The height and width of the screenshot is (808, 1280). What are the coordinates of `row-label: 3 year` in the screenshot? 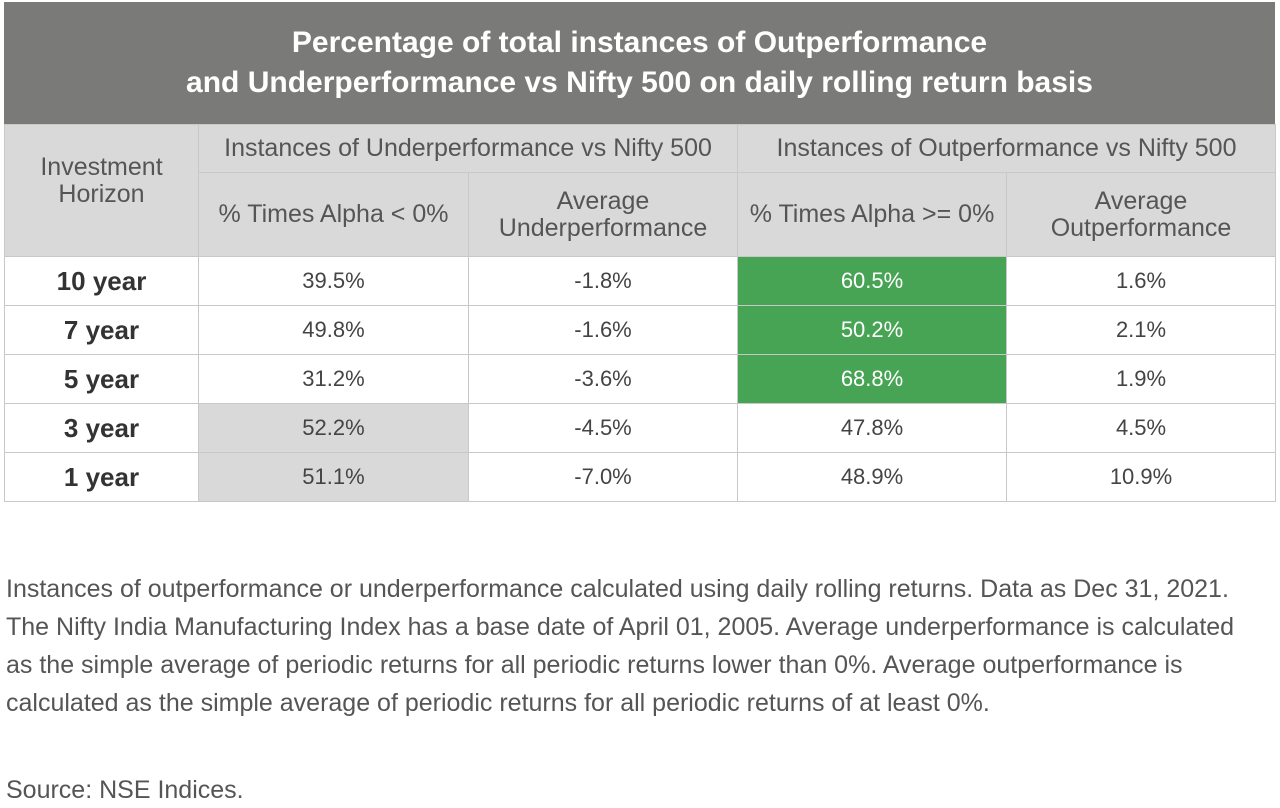 It's located at (101, 428).